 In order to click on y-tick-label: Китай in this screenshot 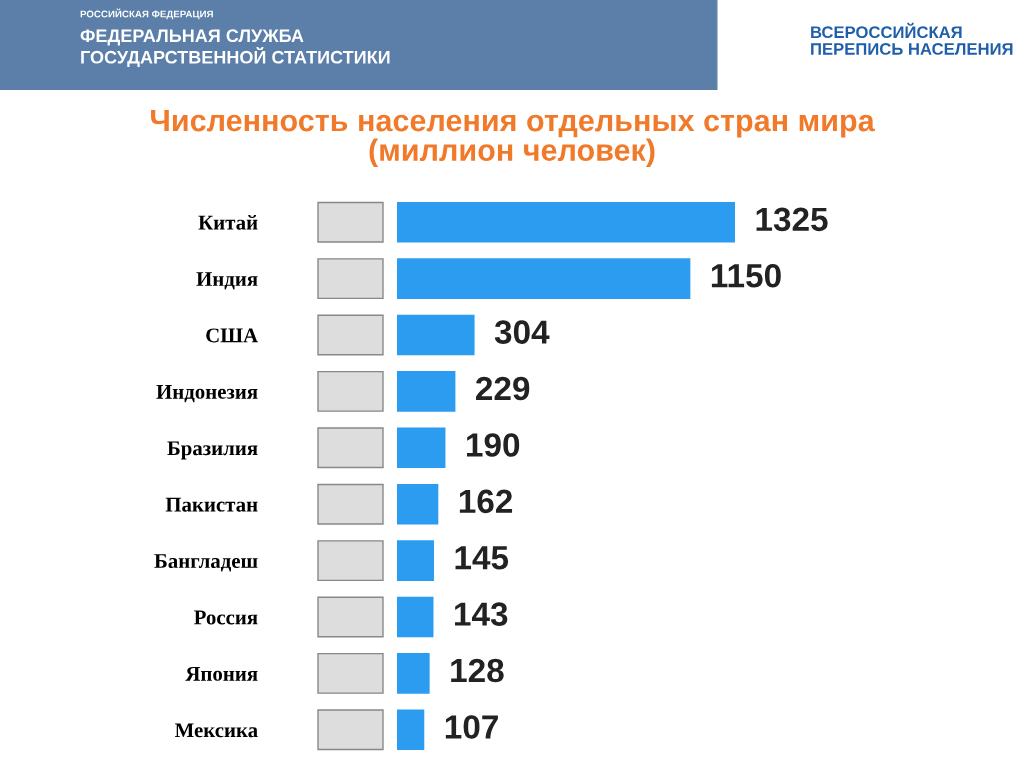, I will do `click(228, 222)`.